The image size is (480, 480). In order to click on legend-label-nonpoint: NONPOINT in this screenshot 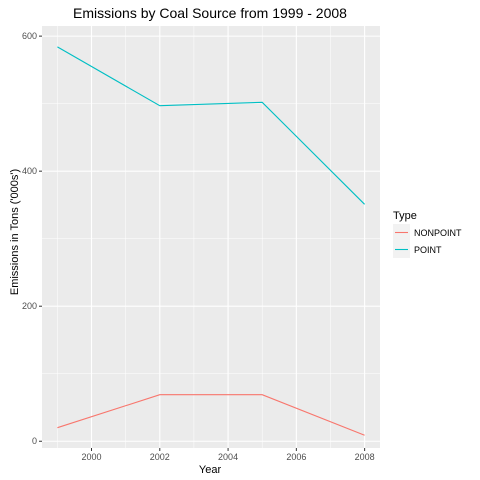, I will do `click(438, 233)`.